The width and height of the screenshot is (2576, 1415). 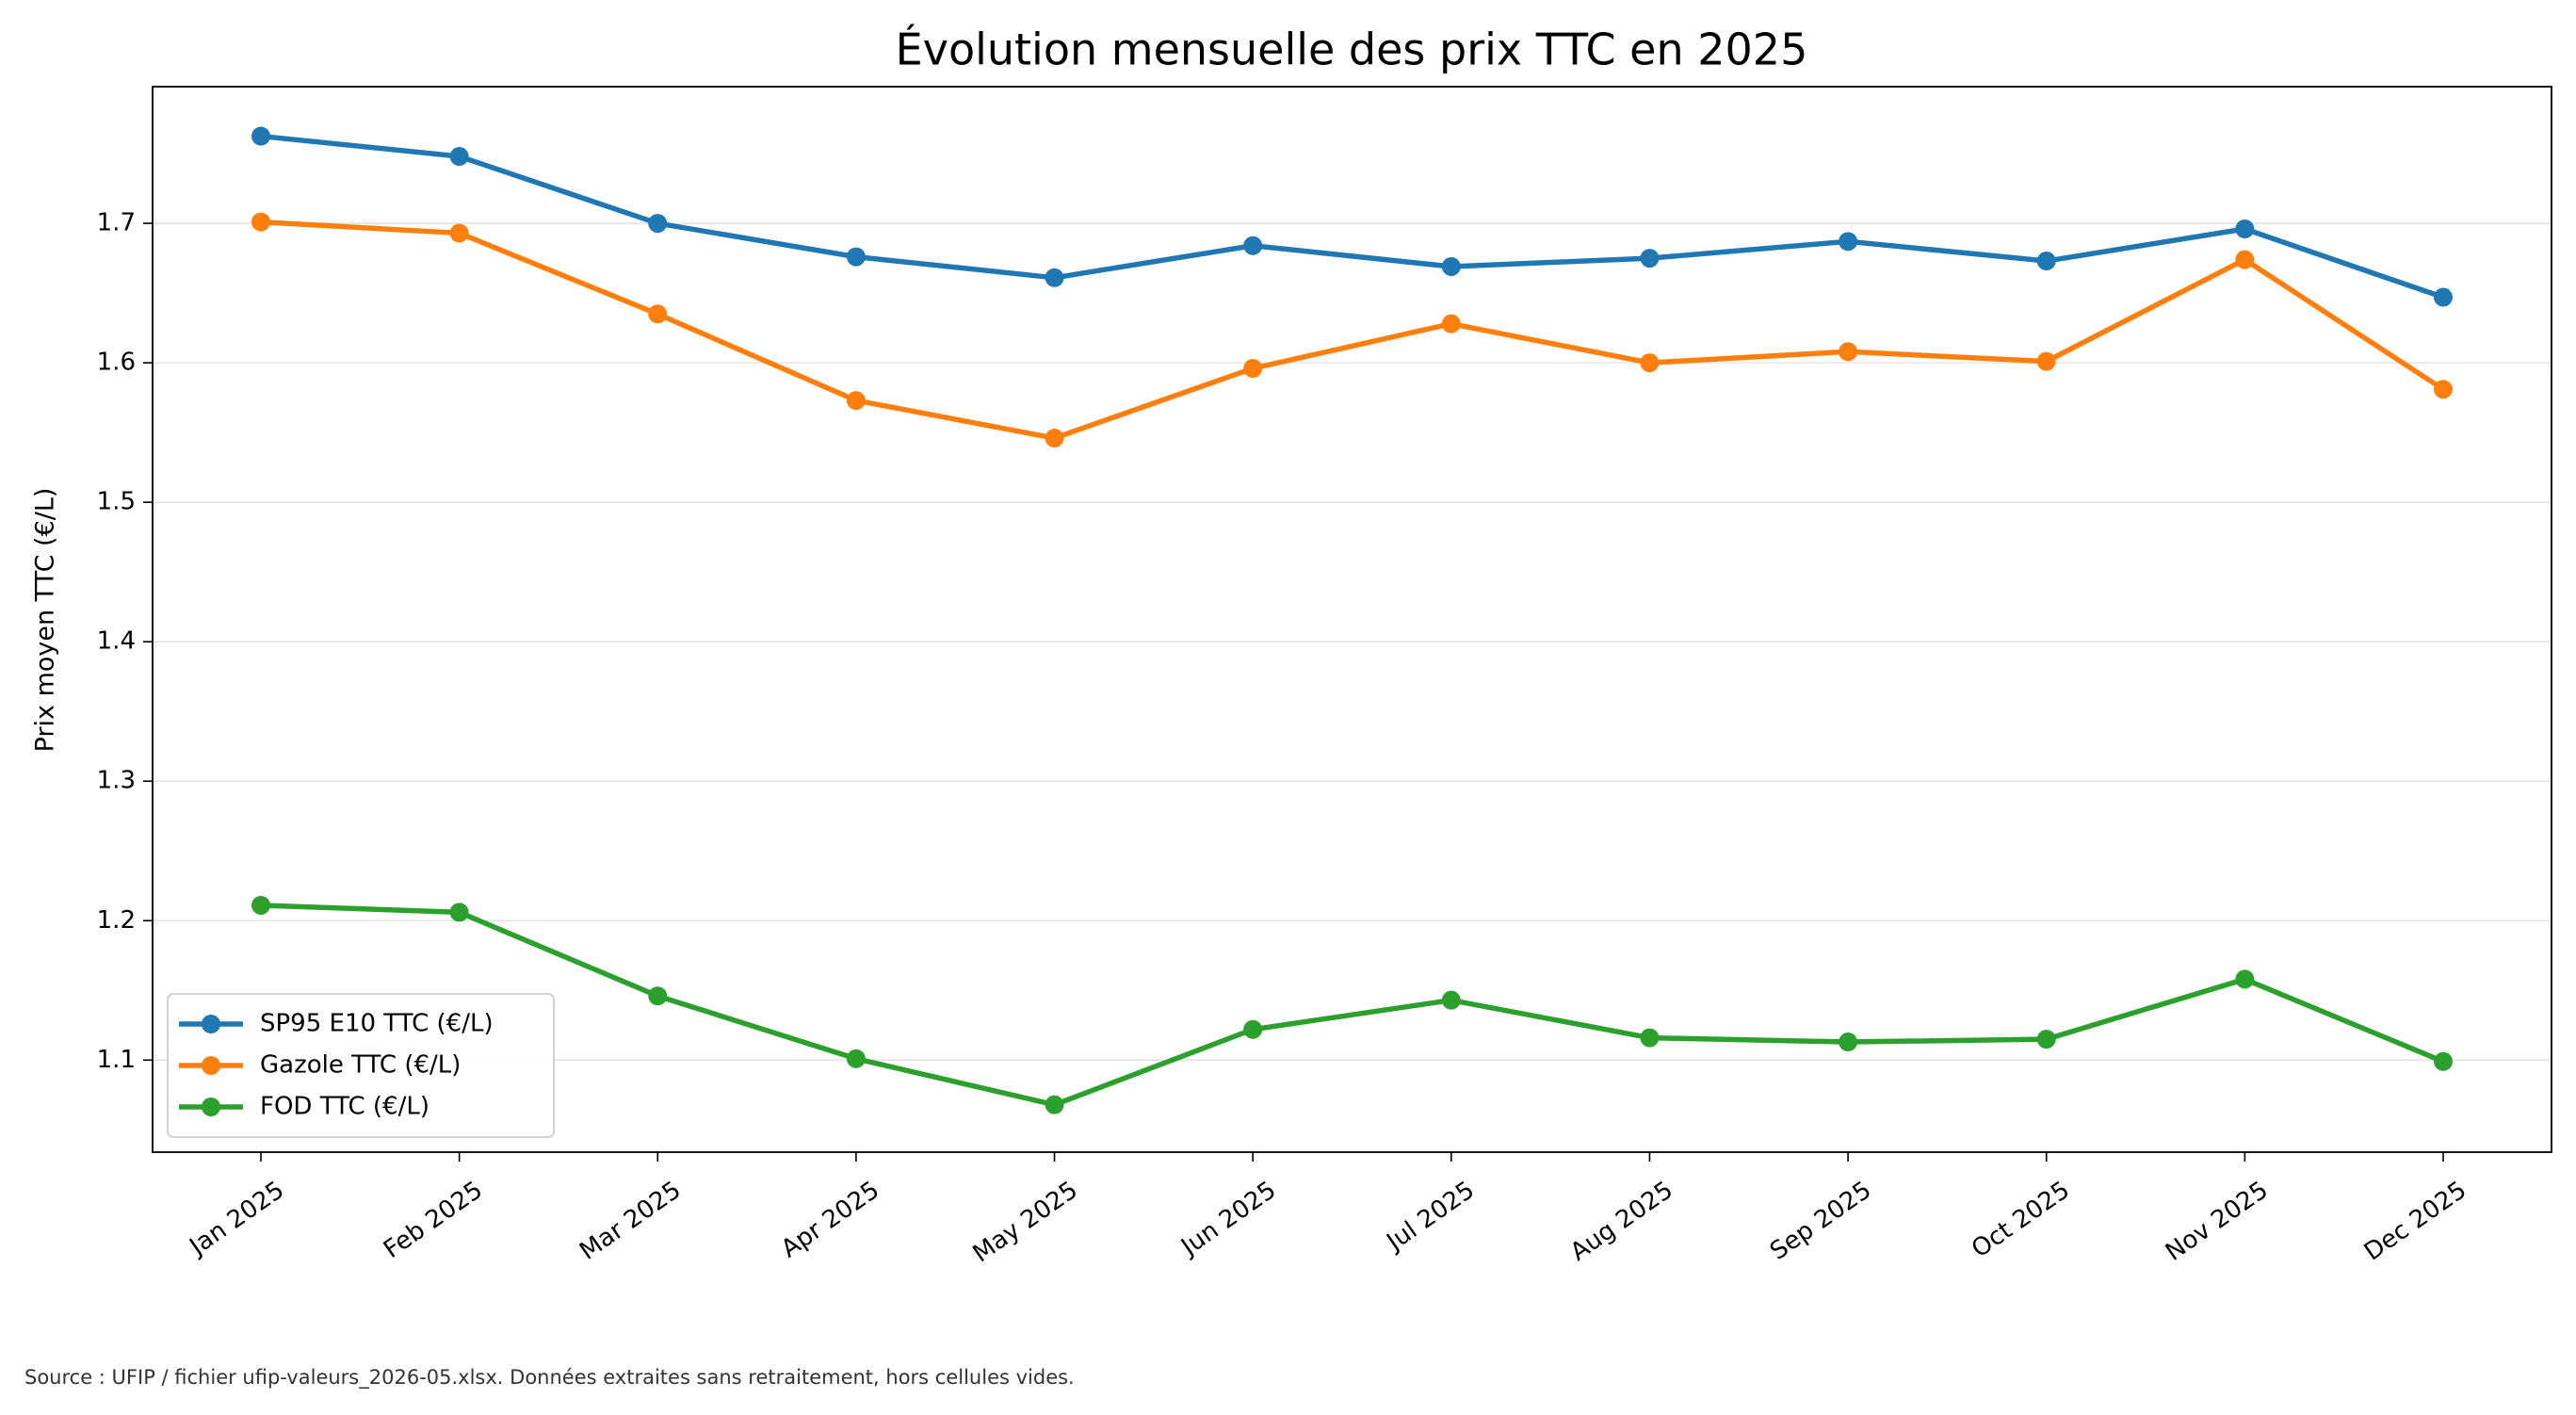 What do you see at coordinates (2415, 1221) in the screenshot?
I see `x-tick-label: Dec 2025` at bounding box center [2415, 1221].